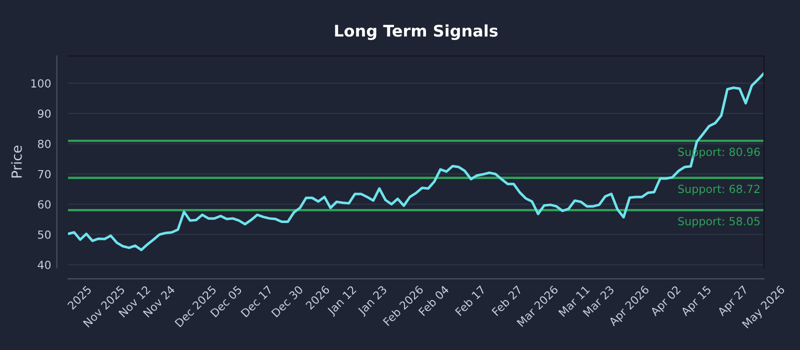 Image resolution: width=800 pixels, height=350 pixels. What do you see at coordinates (719, 190) in the screenshot?
I see `ref-line-label: Support: 68.72` at bounding box center [719, 190].